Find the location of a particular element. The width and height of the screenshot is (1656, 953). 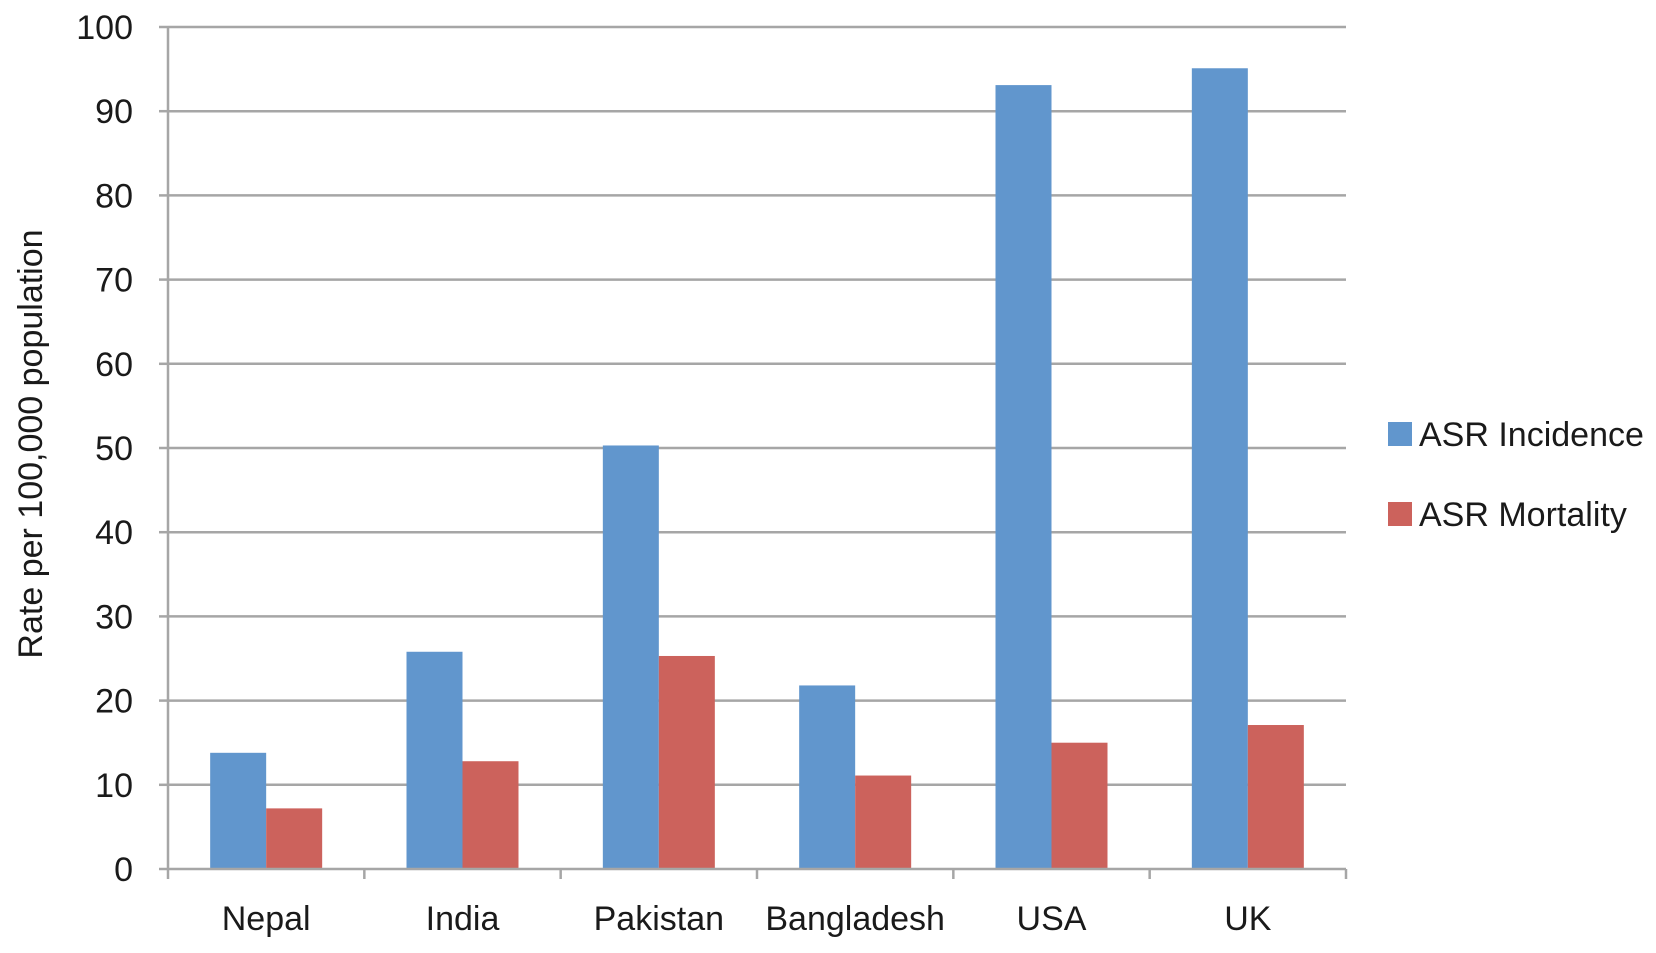

legend: ASR Incidence ASR Mortality is located at coordinates (1516, 475).